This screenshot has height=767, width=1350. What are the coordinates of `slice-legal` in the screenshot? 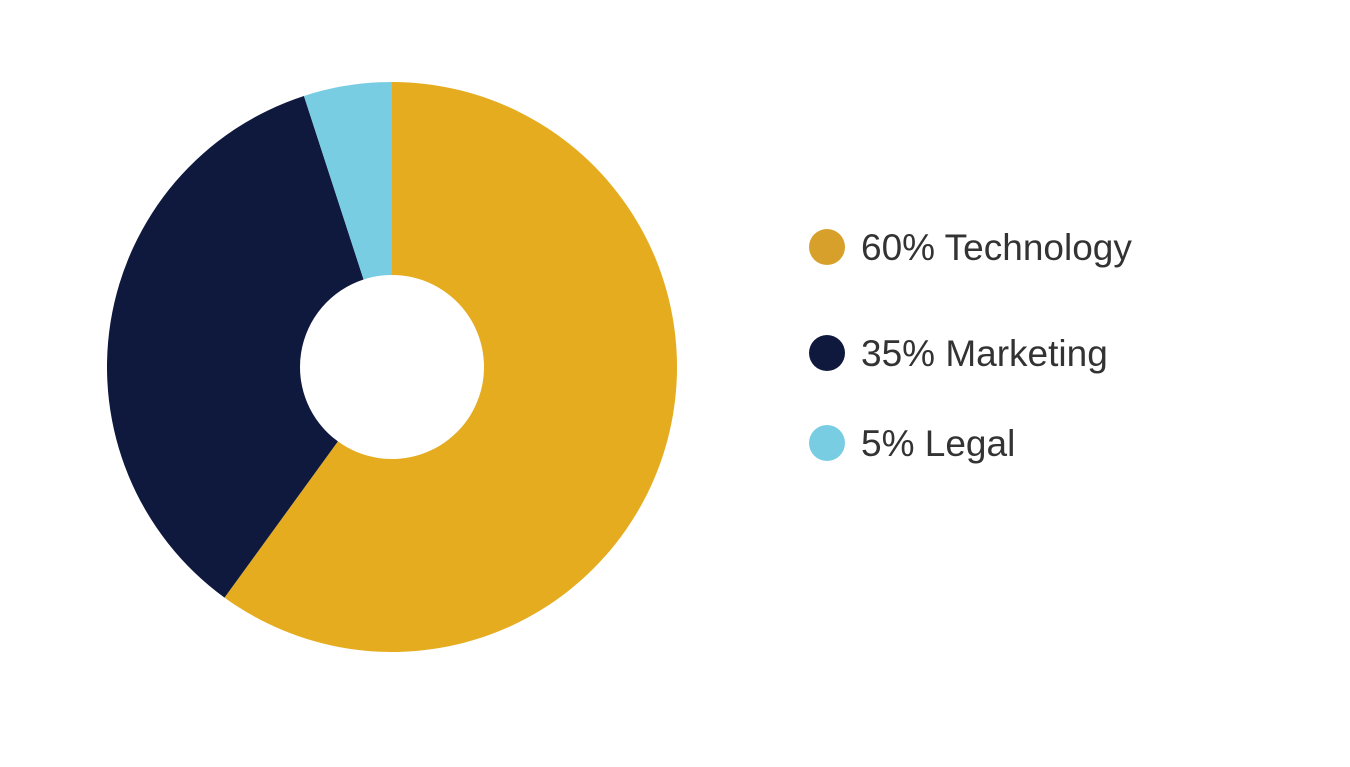 It's located at (347, 181).